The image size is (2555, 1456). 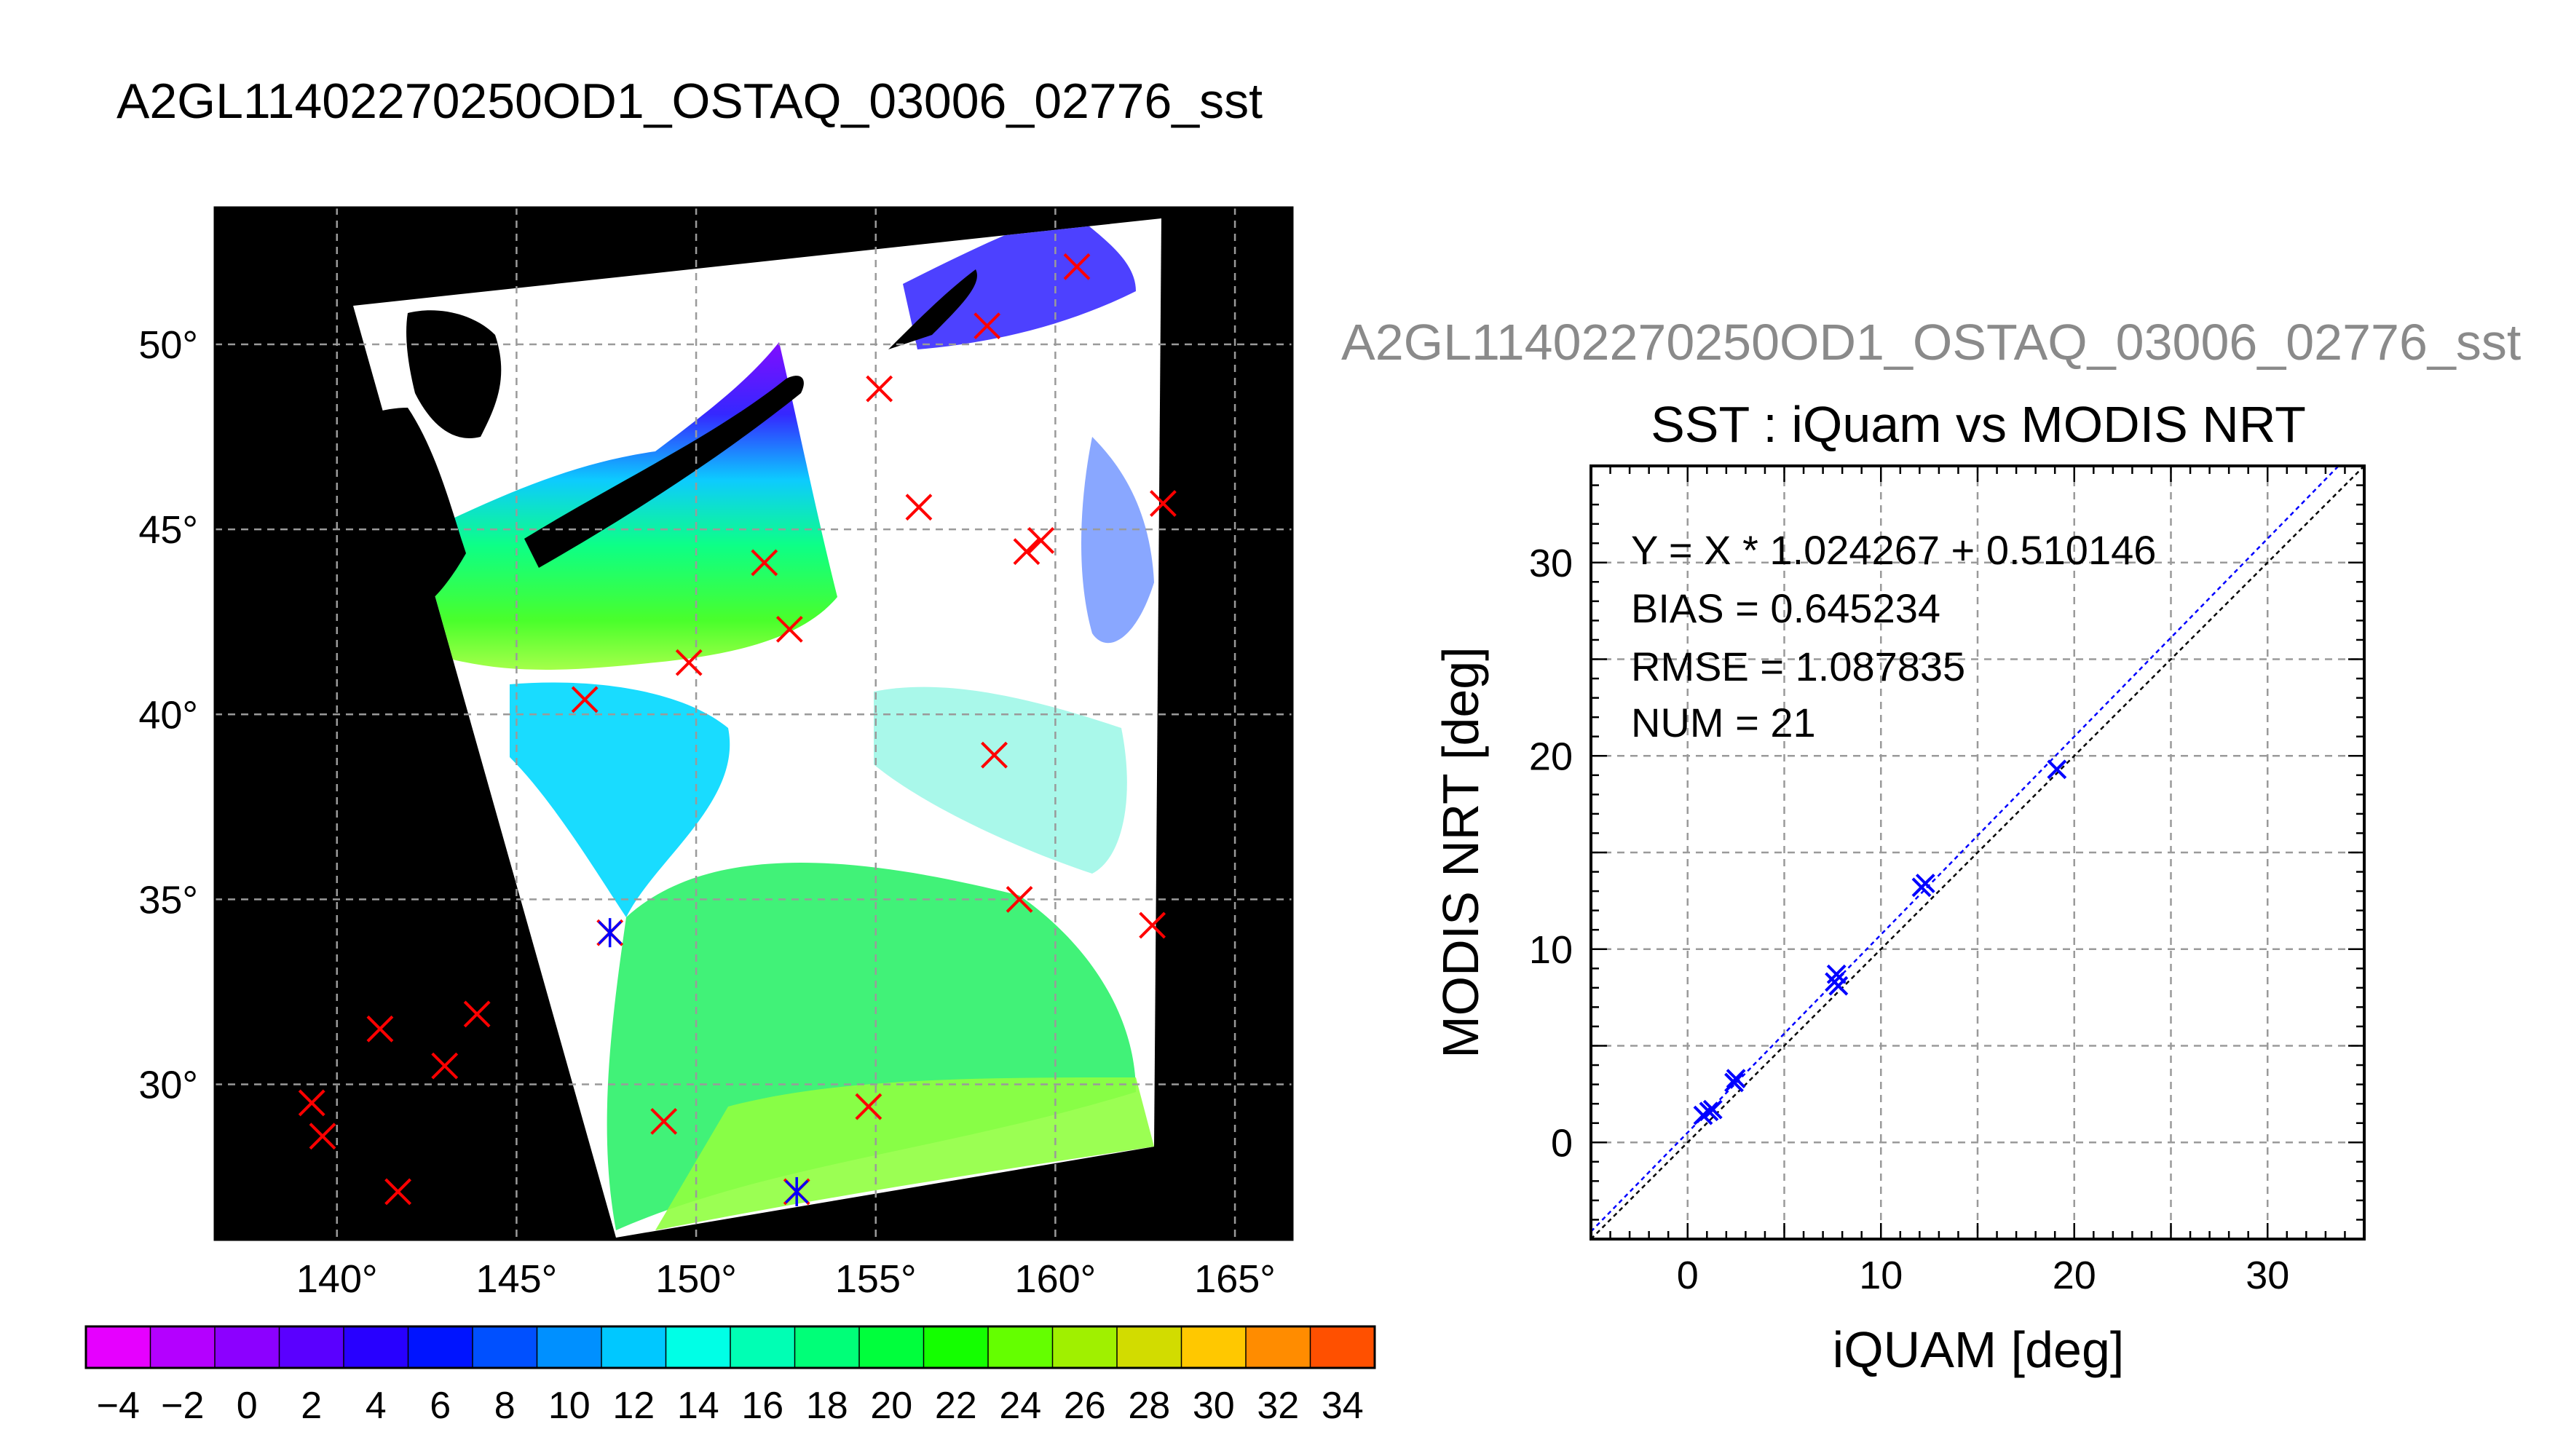 What do you see at coordinates (168, 530) in the screenshot?
I see `lat-tick-label: 45°` at bounding box center [168, 530].